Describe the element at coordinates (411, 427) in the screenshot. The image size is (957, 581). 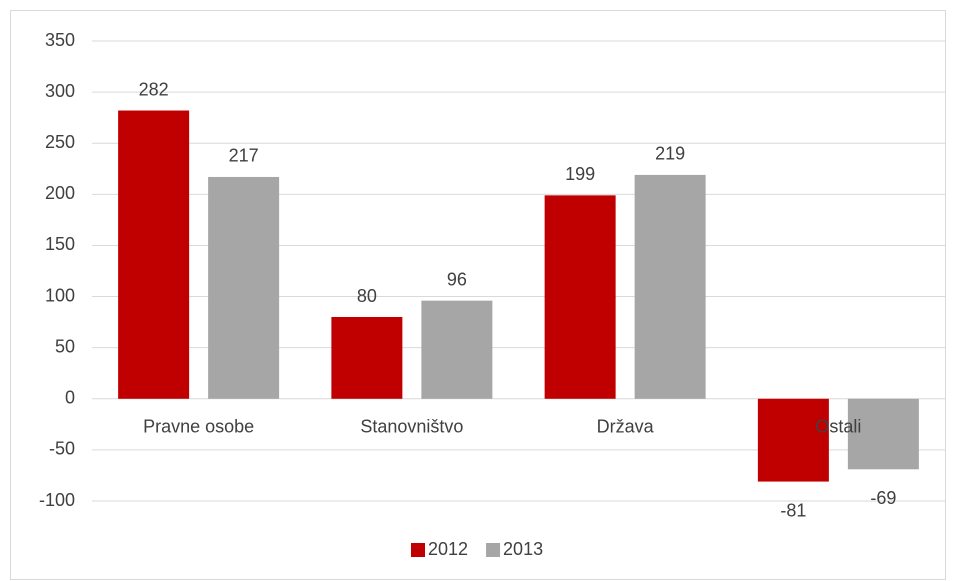
I see `x-tick-label: Stanovništvo` at that location.